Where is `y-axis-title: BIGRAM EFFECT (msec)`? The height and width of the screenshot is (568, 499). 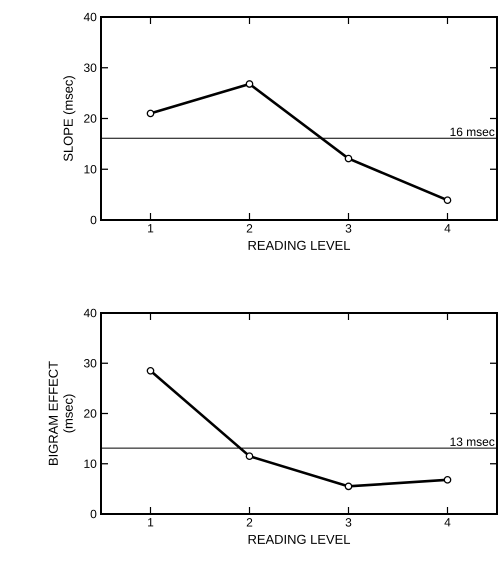
y-axis-title: BIGRAM EFFECT (msec) is located at coordinates (62, 413).